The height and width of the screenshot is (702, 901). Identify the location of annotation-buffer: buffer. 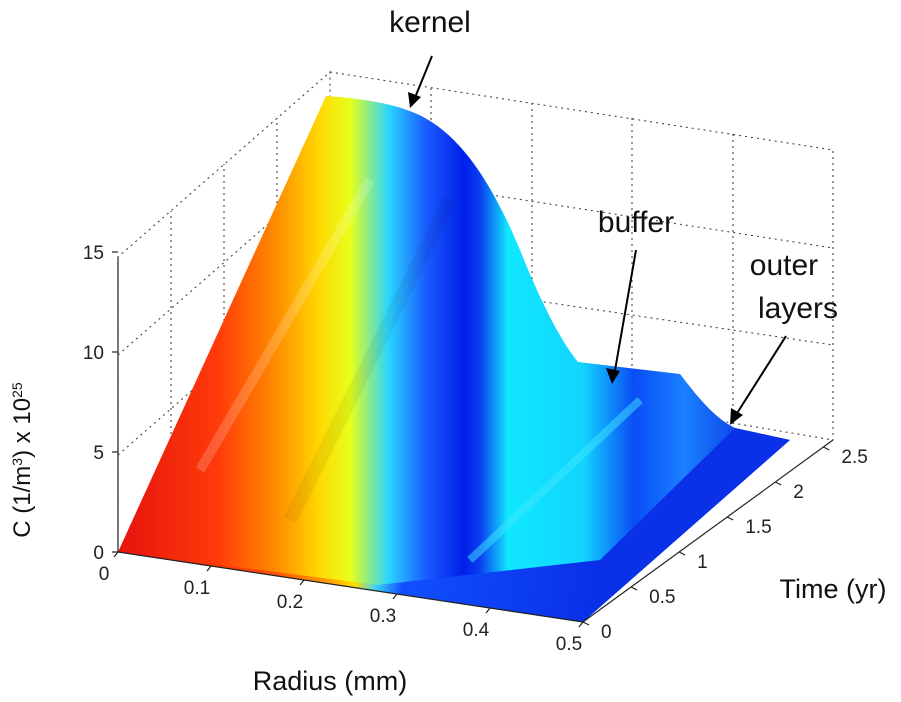
(636, 222).